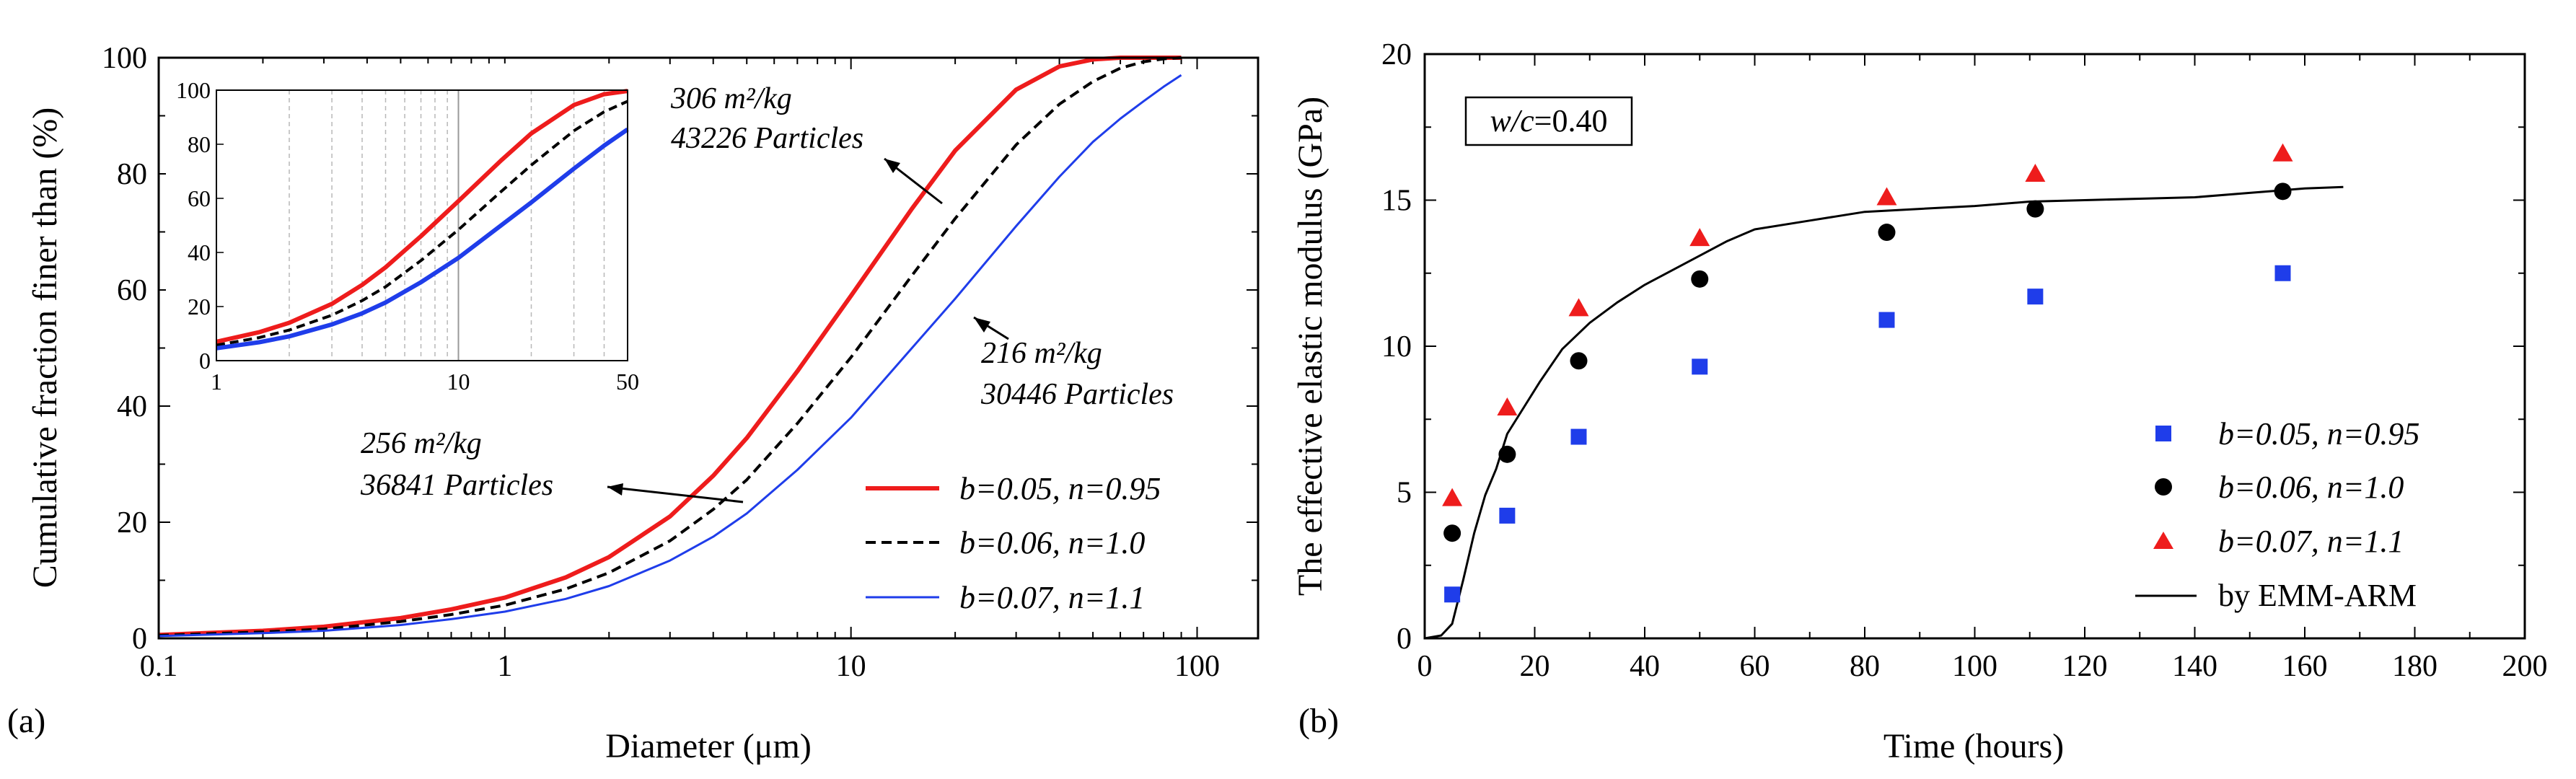 This screenshot has height=779, width=2576. I want to click on inset-tick-labels: 1 10 50 0 20 40 60 80 100, so click(407, 236).